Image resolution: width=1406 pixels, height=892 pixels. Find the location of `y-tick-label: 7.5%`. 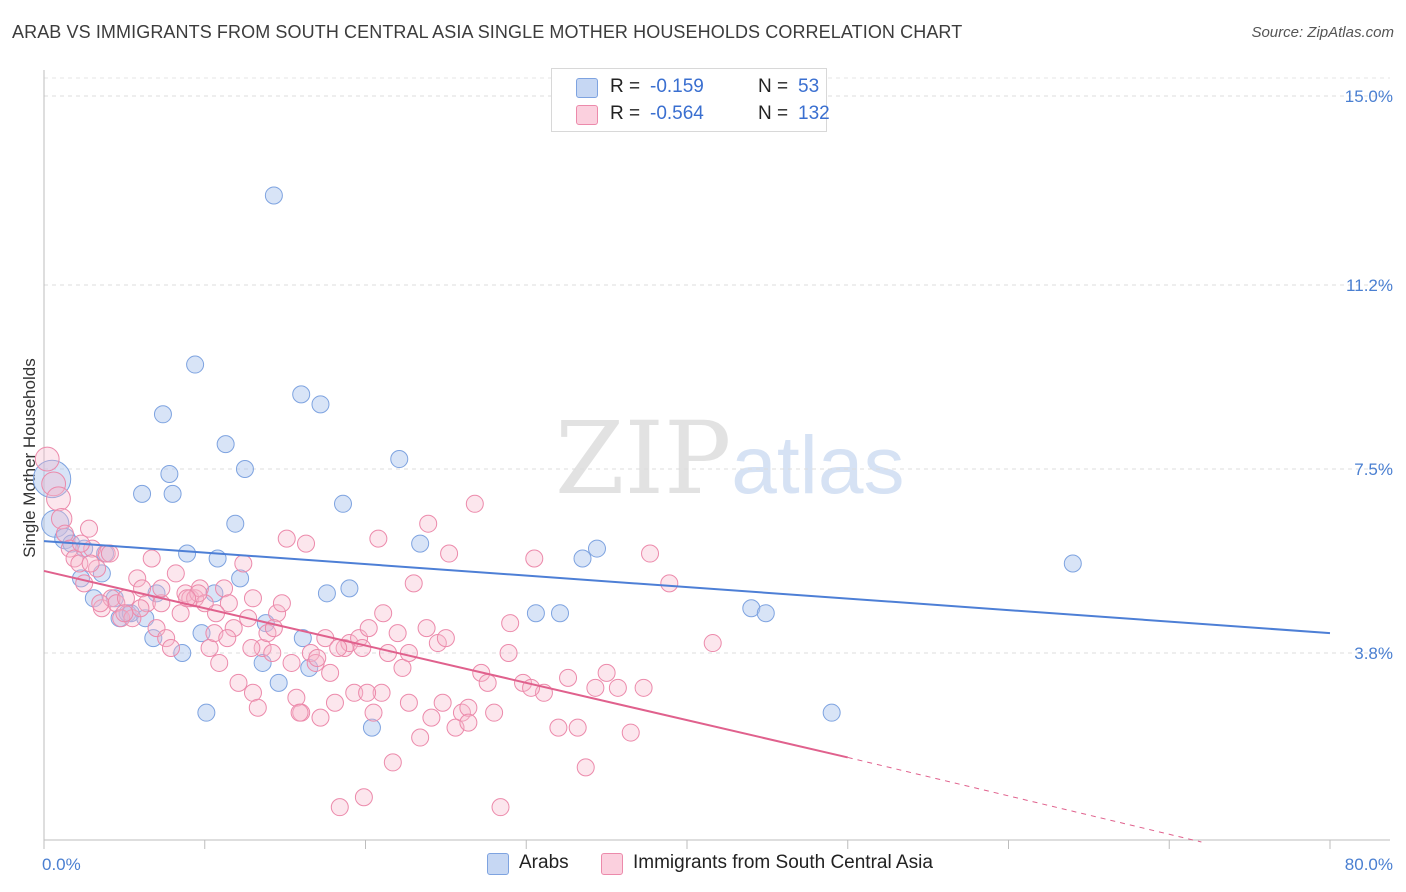

y-tick-label: 7.5% is located at coordinates (1373, 469).